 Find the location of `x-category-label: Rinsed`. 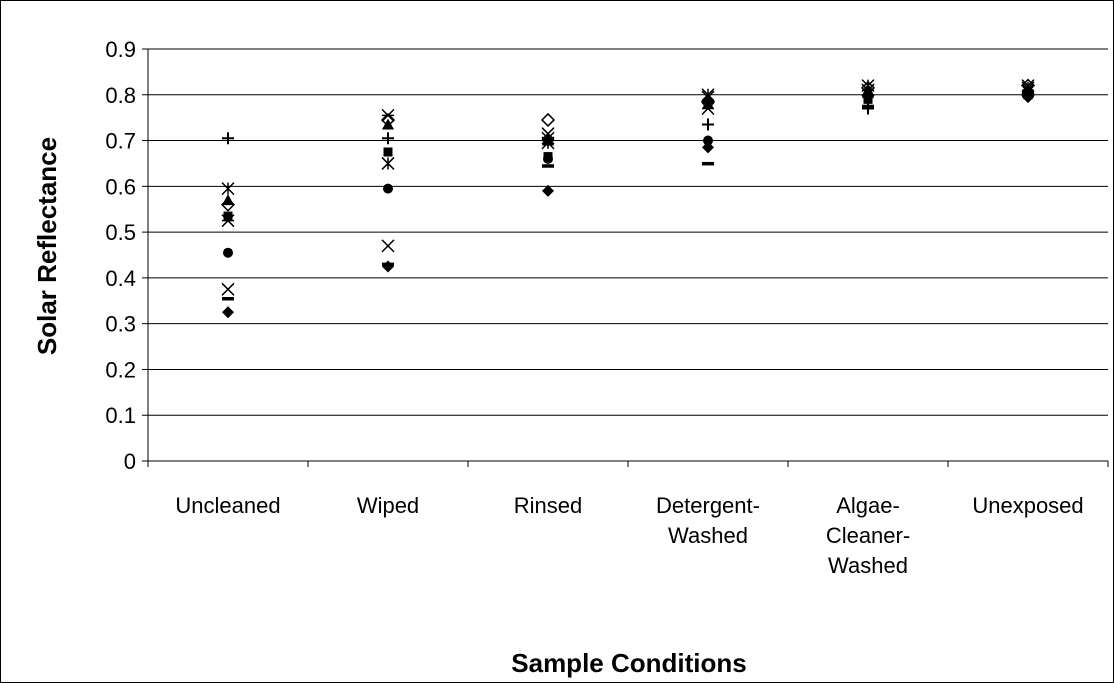

x-category-label: Rinsed is located at coordinates (548, 505).